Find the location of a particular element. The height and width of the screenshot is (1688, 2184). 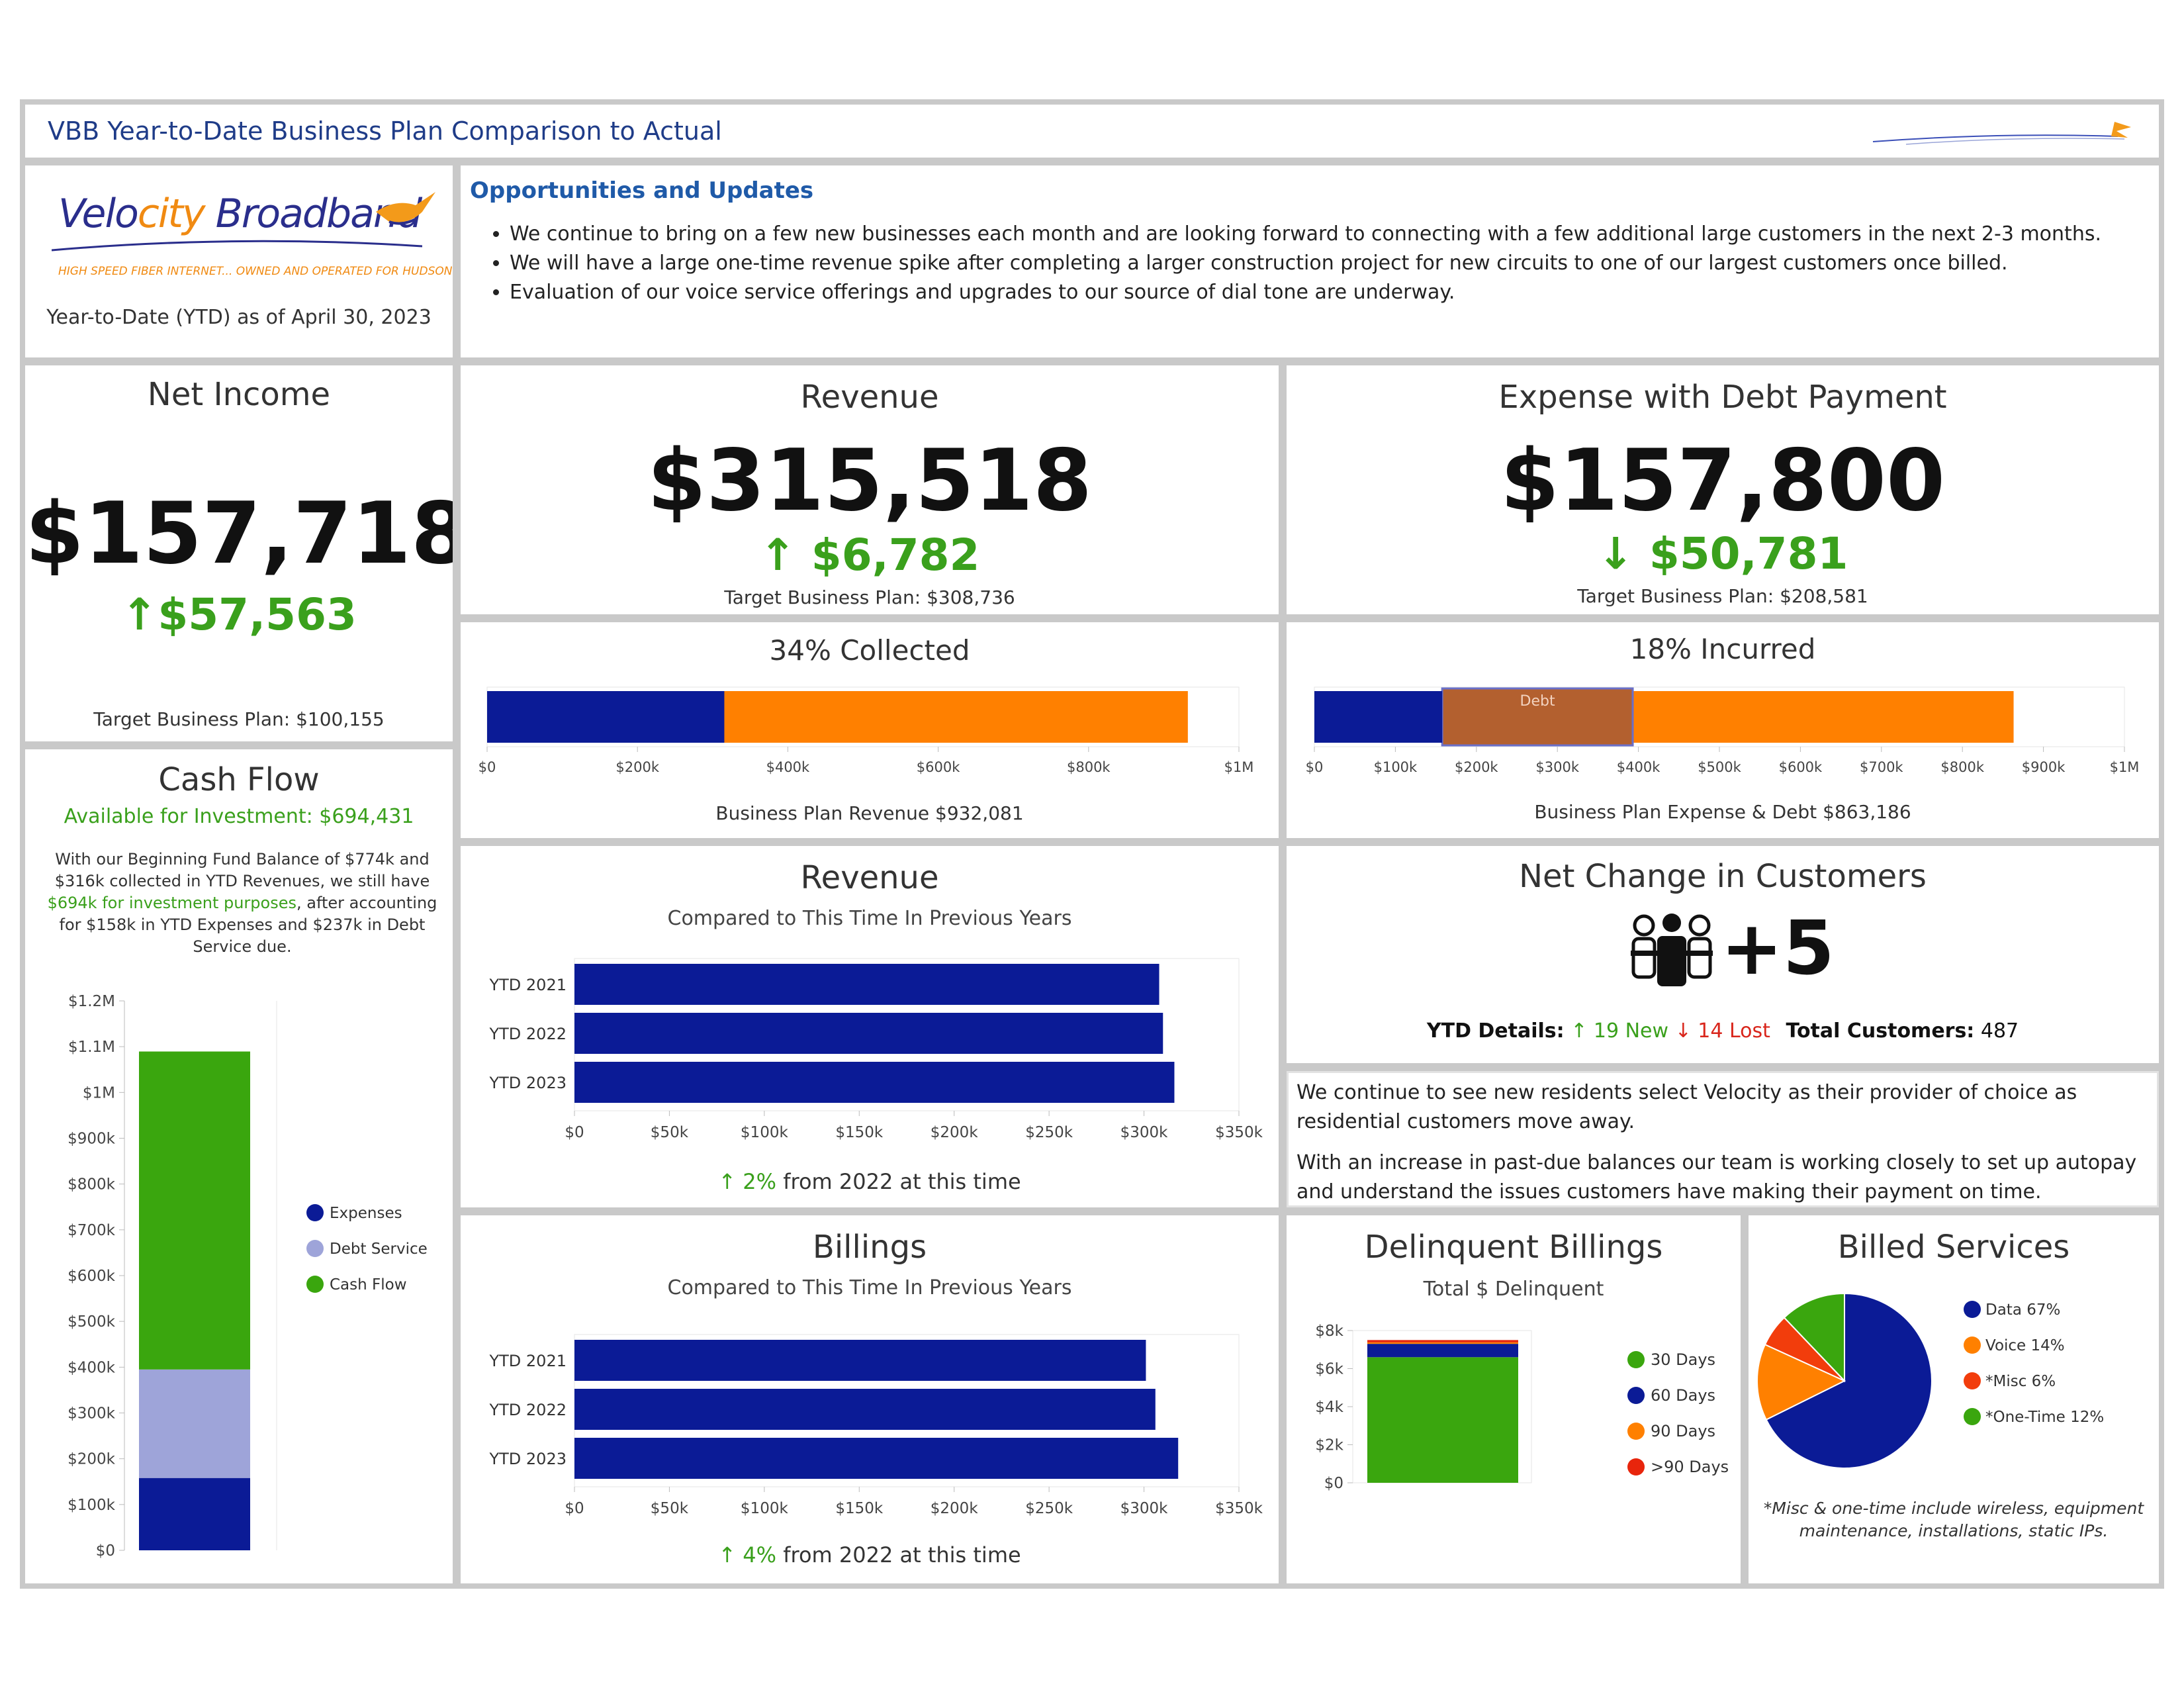

x-tick-label: $200k is located at coordinates (955, 1508).